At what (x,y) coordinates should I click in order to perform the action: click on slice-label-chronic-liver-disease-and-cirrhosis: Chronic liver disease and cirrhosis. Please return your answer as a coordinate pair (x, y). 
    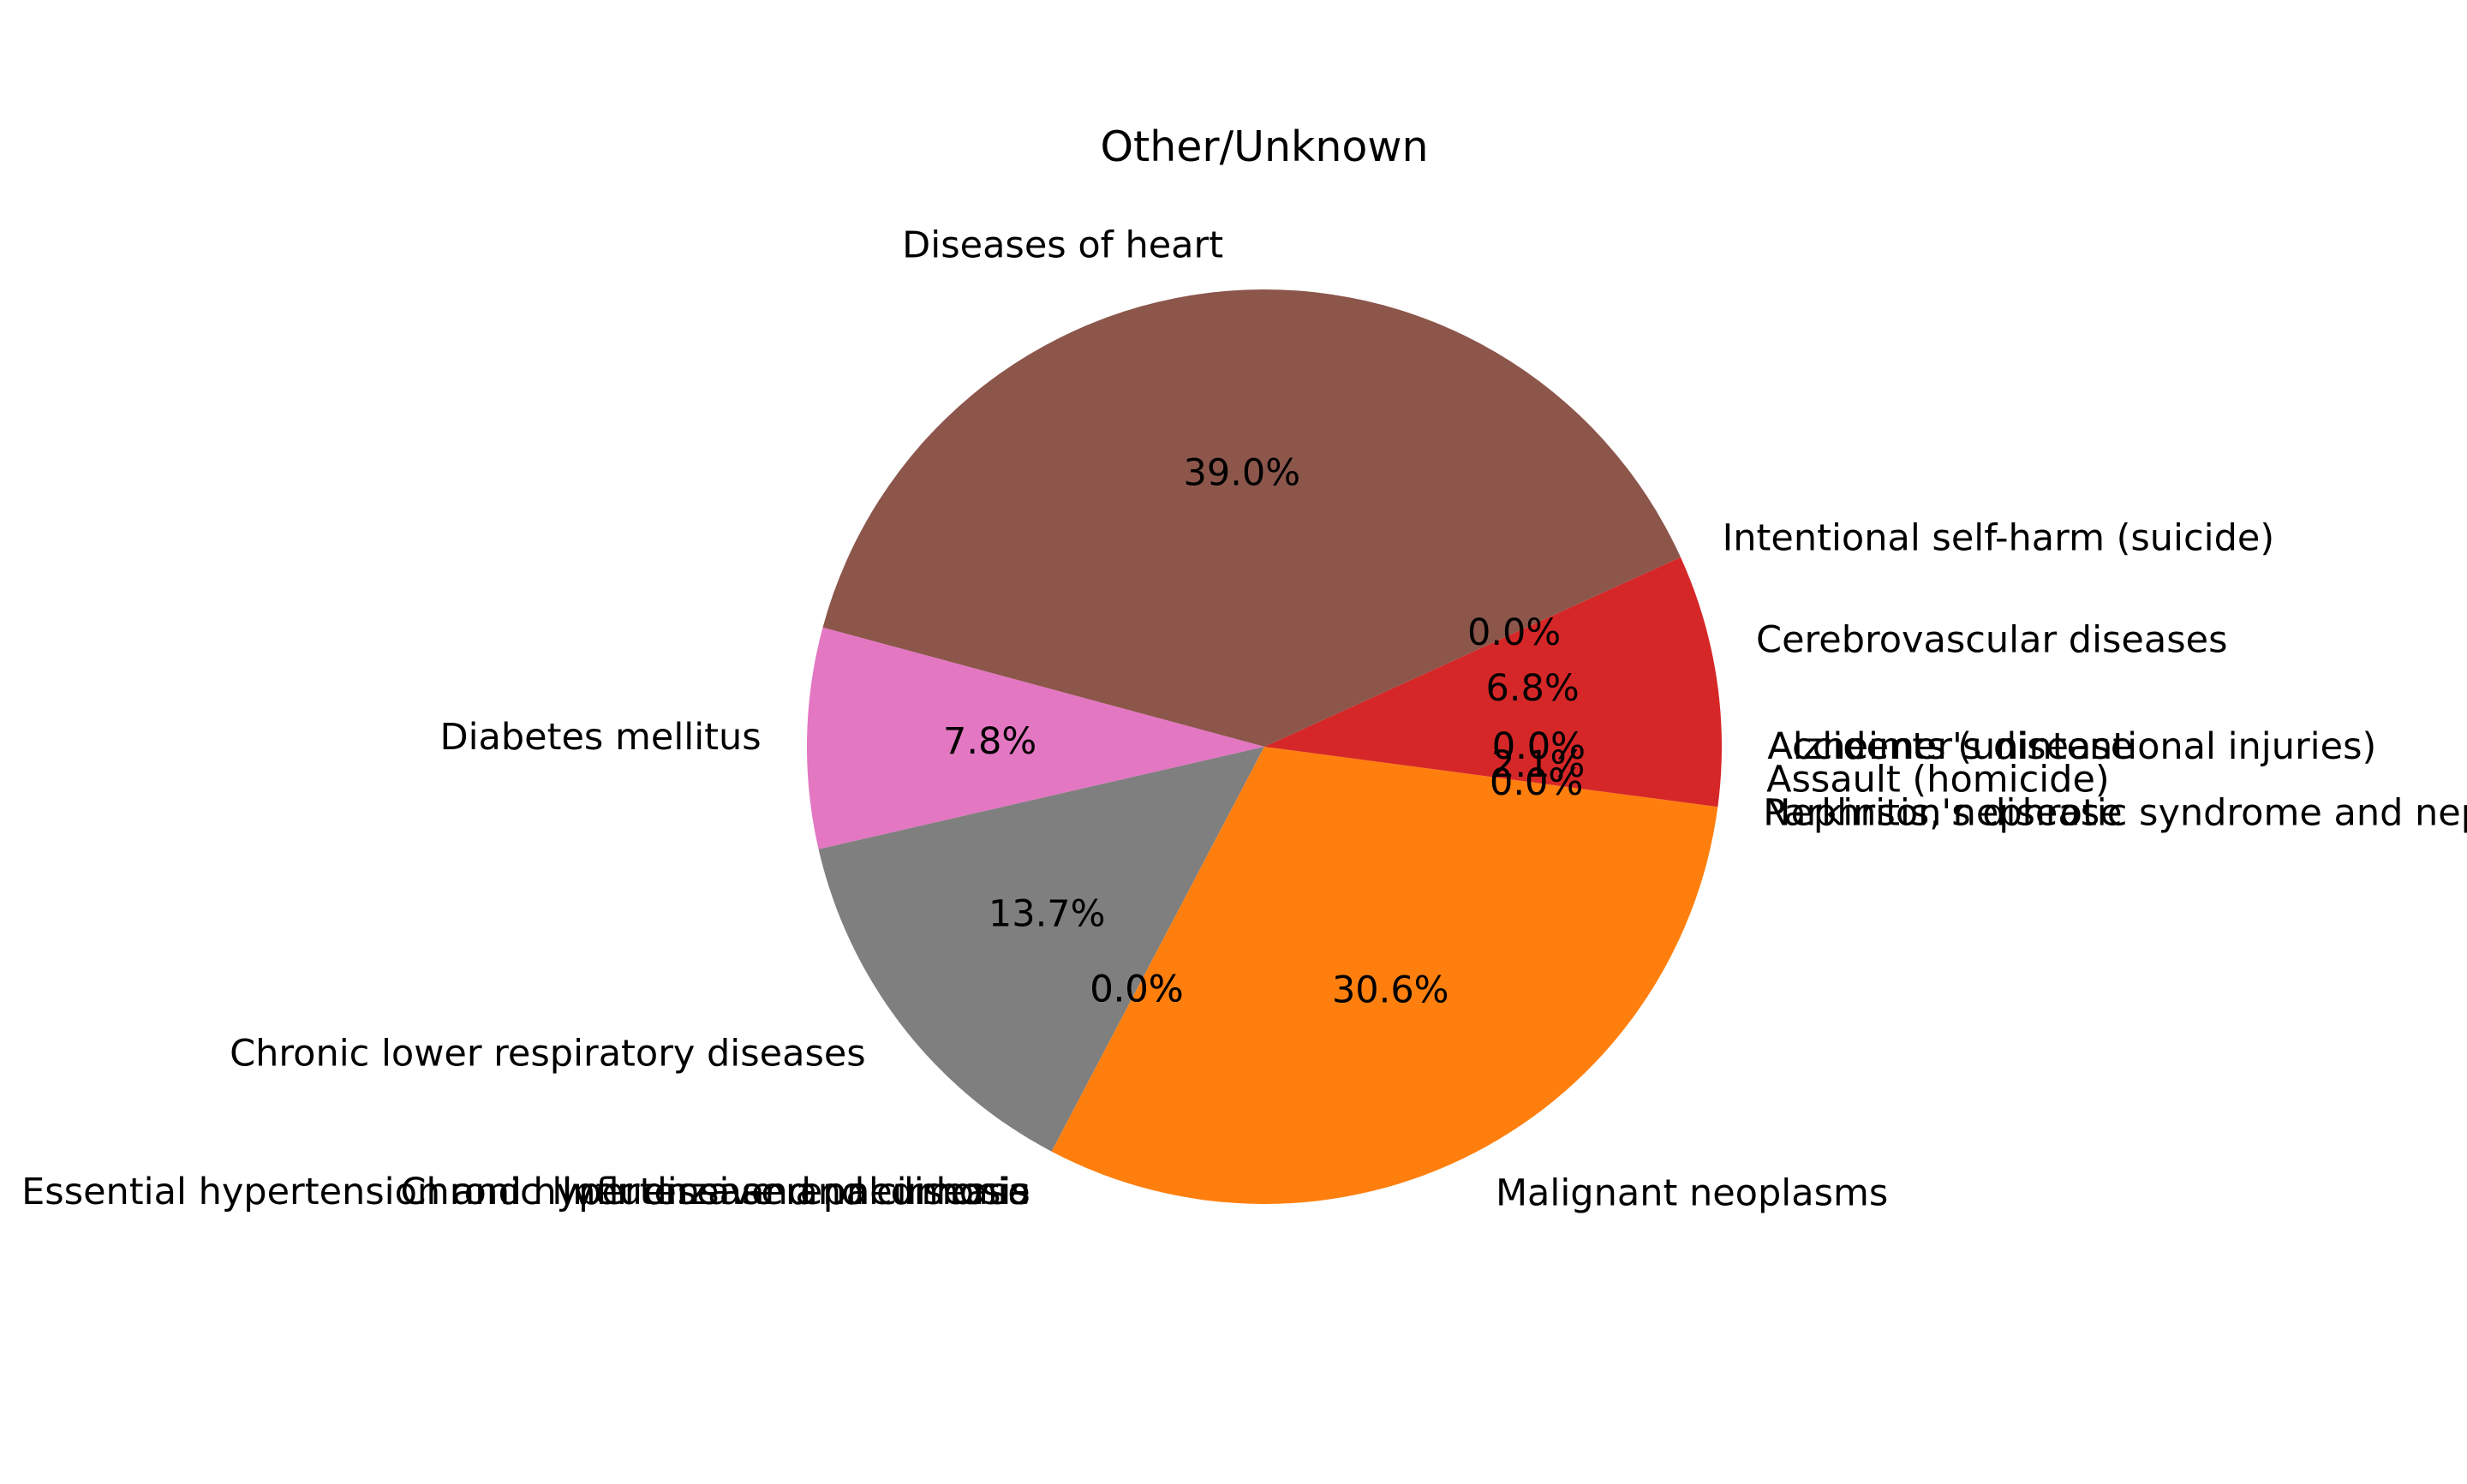
    Looking at the image, I should click on (716, 1192).